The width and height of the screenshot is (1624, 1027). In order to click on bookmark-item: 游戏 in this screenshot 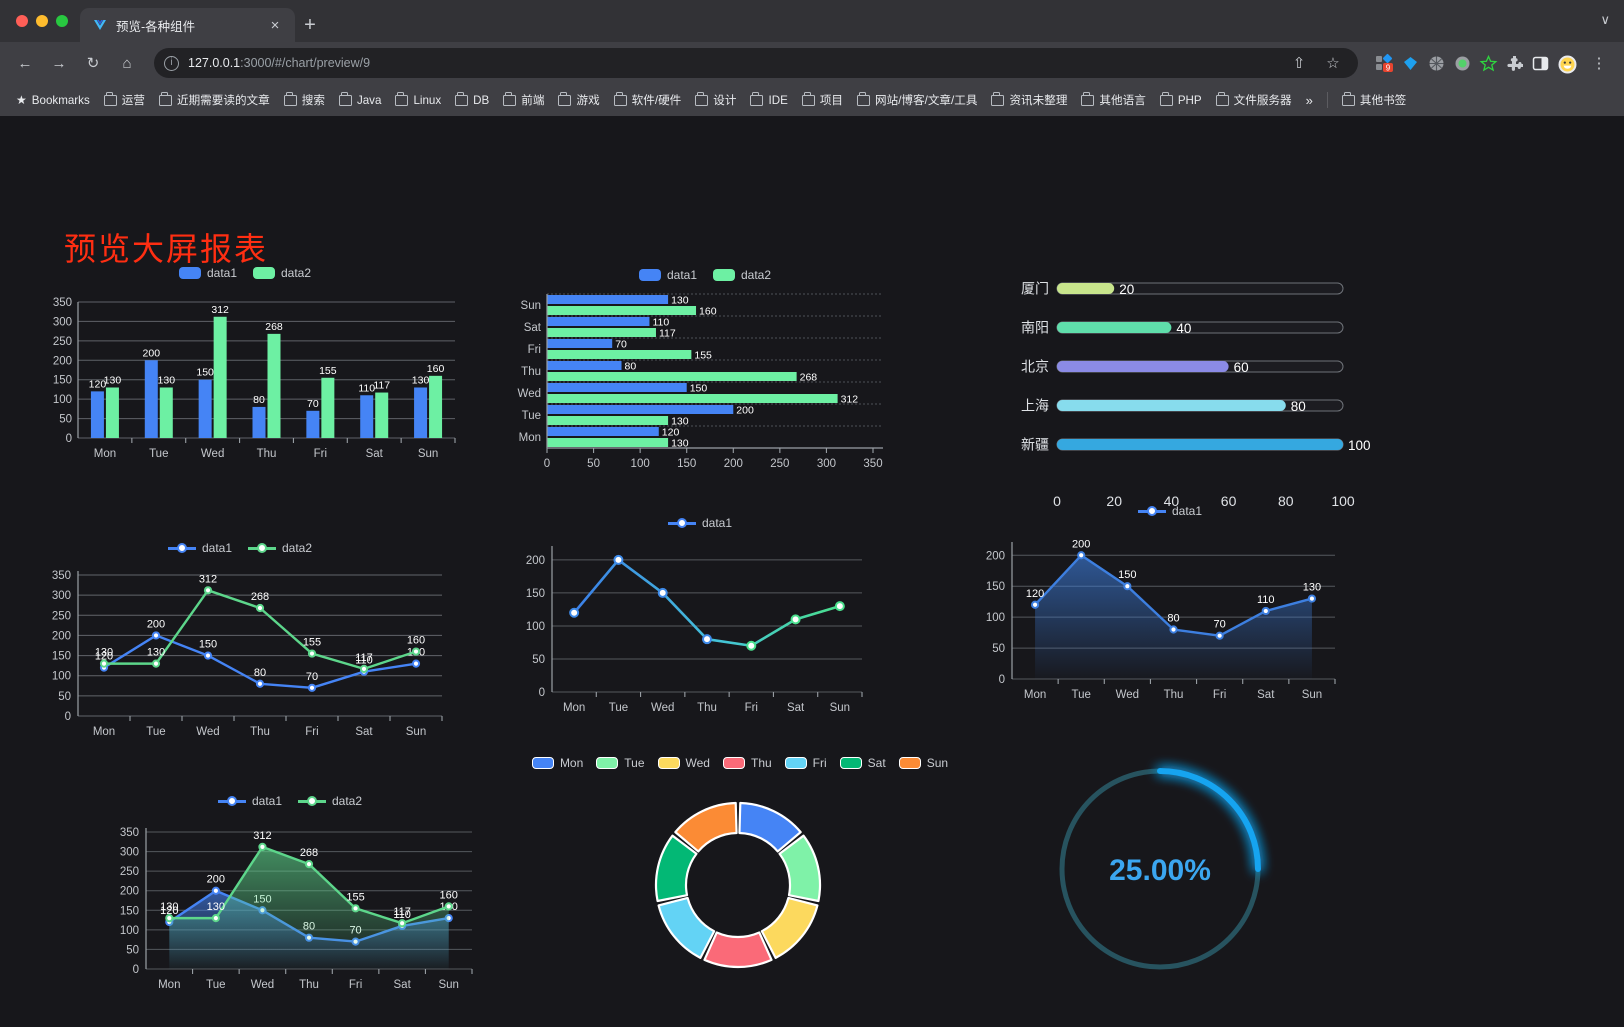, I will do `click(578, 100)`.